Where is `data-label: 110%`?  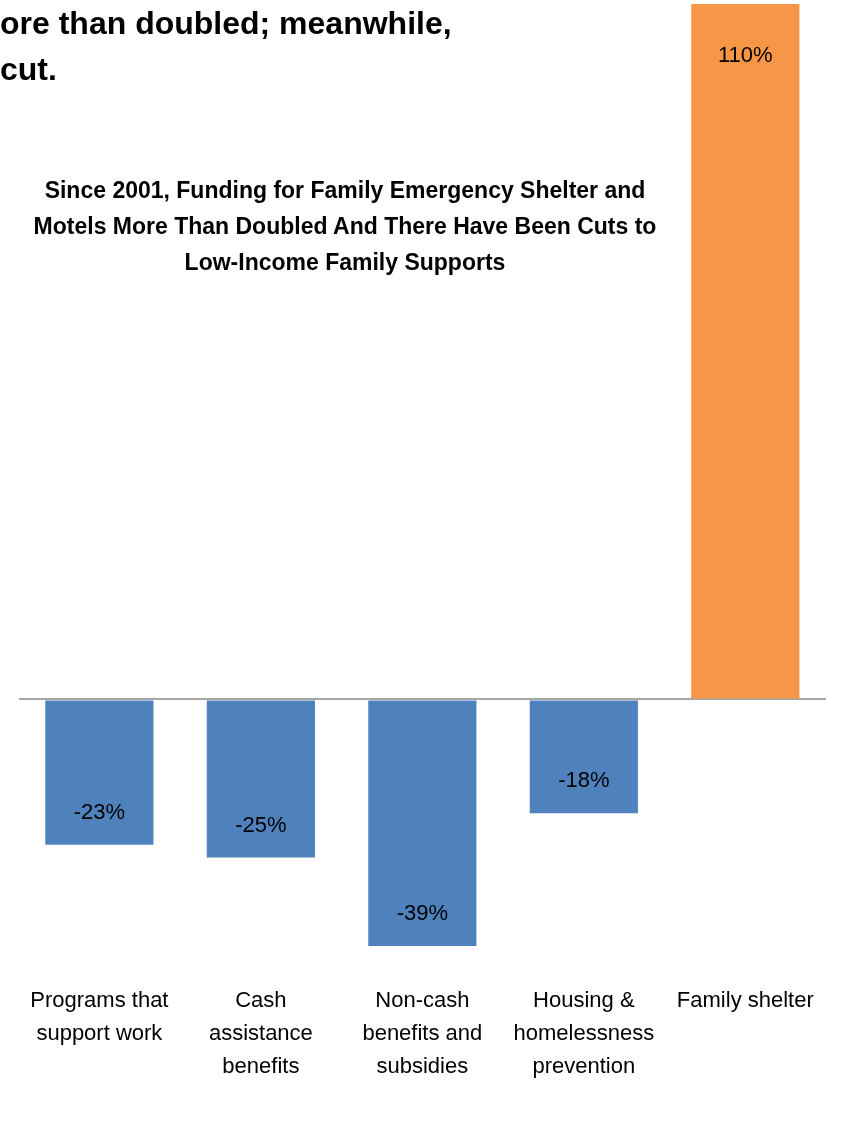
data-label: 110% is located at coordinates (745, 55).